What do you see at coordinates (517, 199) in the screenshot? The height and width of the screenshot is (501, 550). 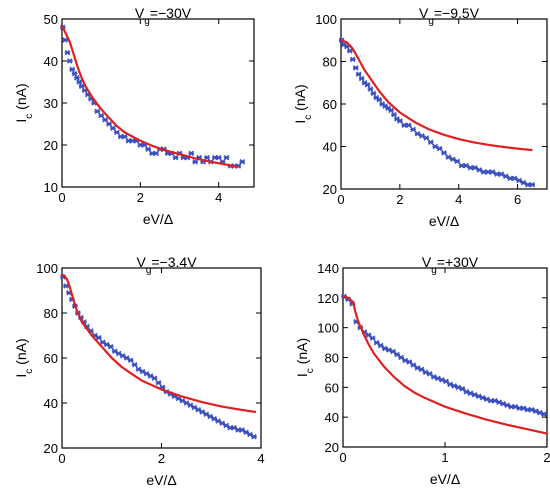 I see `x-tick-label: 6` at bounding box center [517, 199].